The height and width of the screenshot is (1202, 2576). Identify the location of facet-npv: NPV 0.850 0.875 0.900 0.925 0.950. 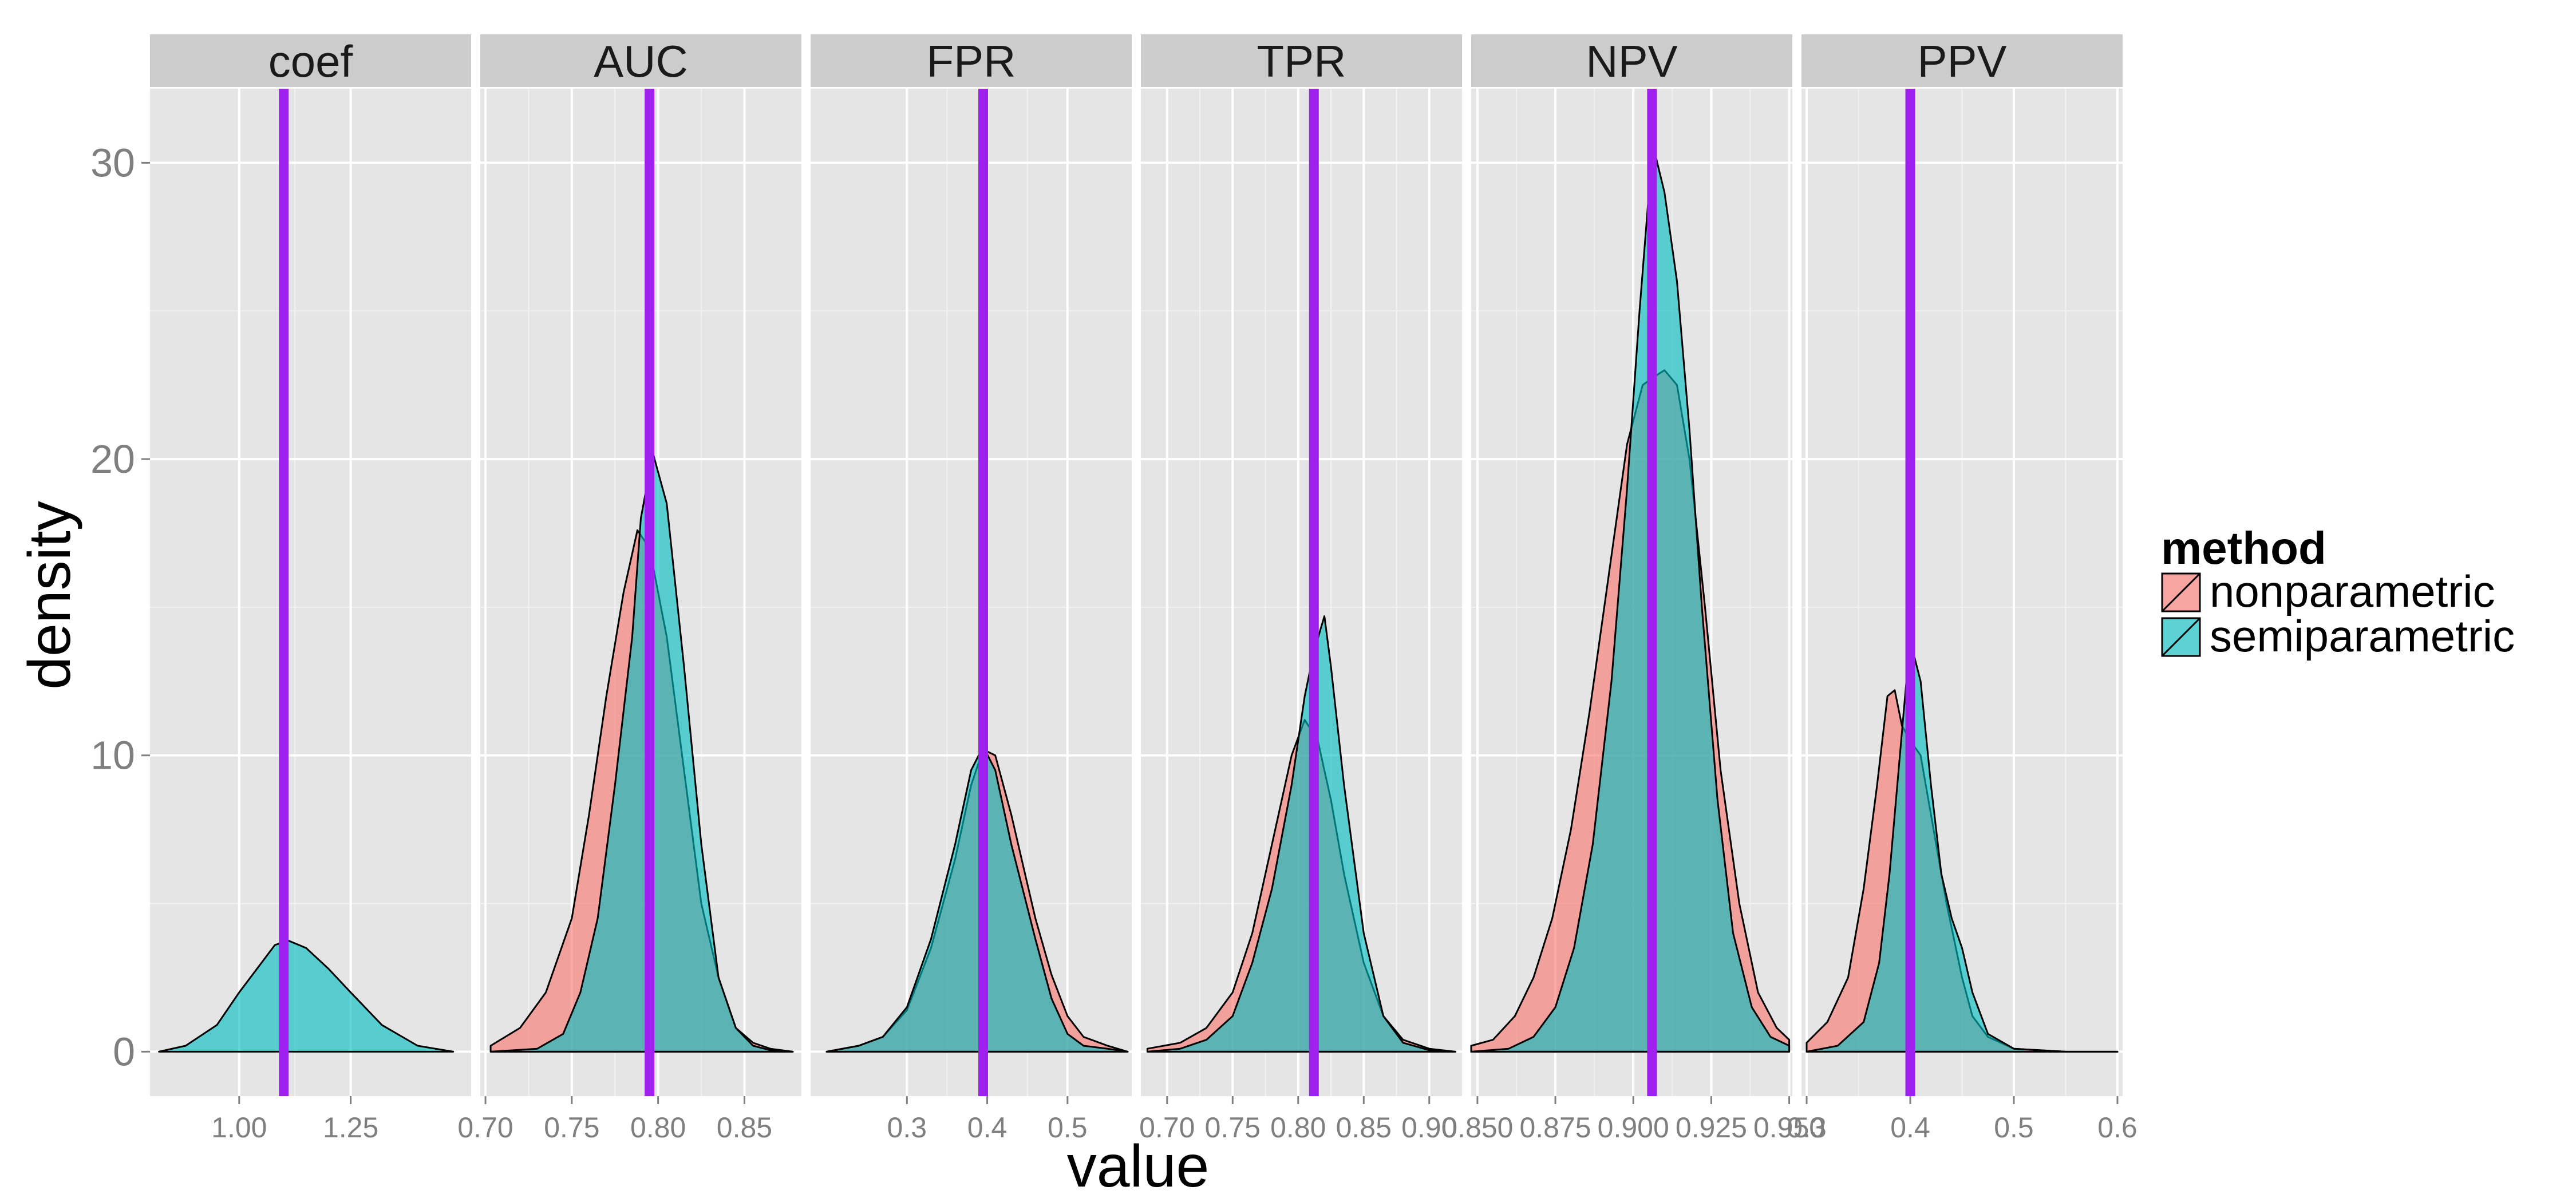
(1633, 589).